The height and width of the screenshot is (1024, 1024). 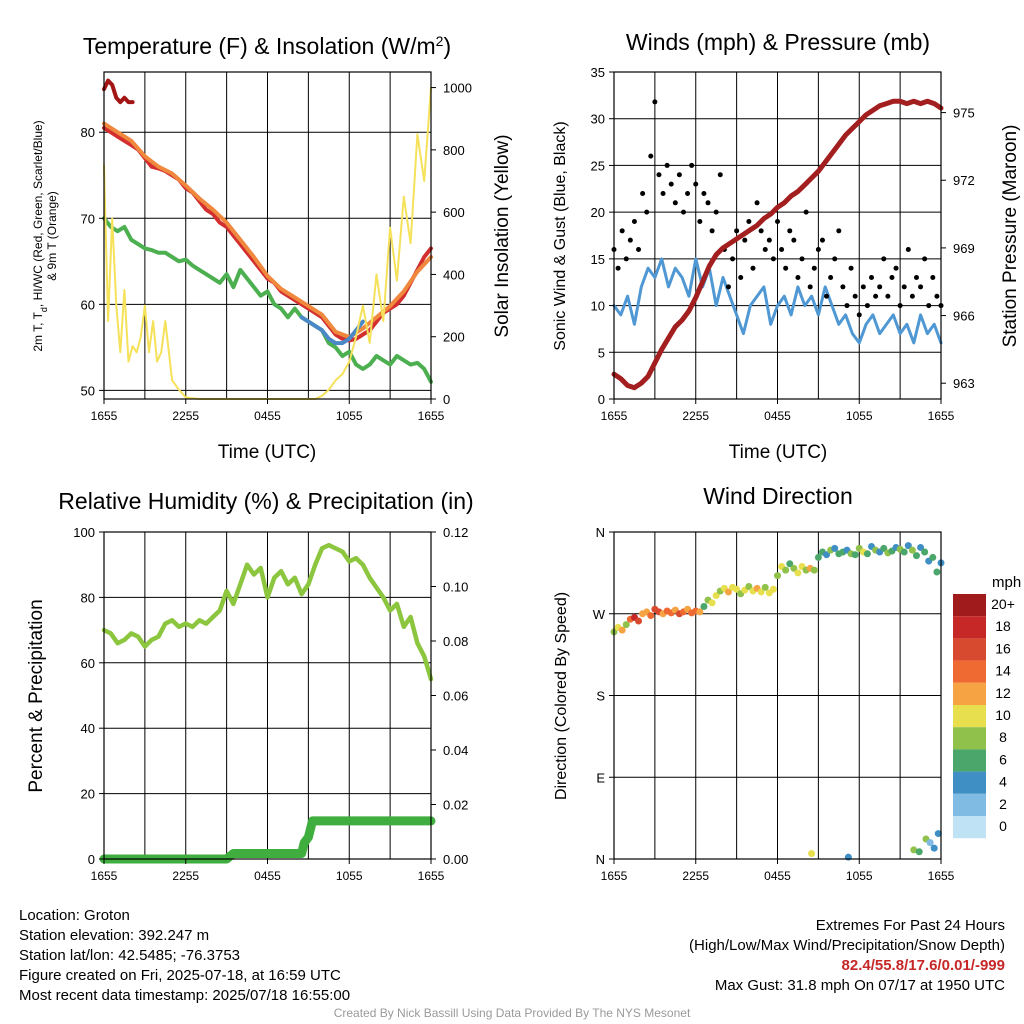 I want to click on y-tick-label: 70, so click(x=88, y=218).